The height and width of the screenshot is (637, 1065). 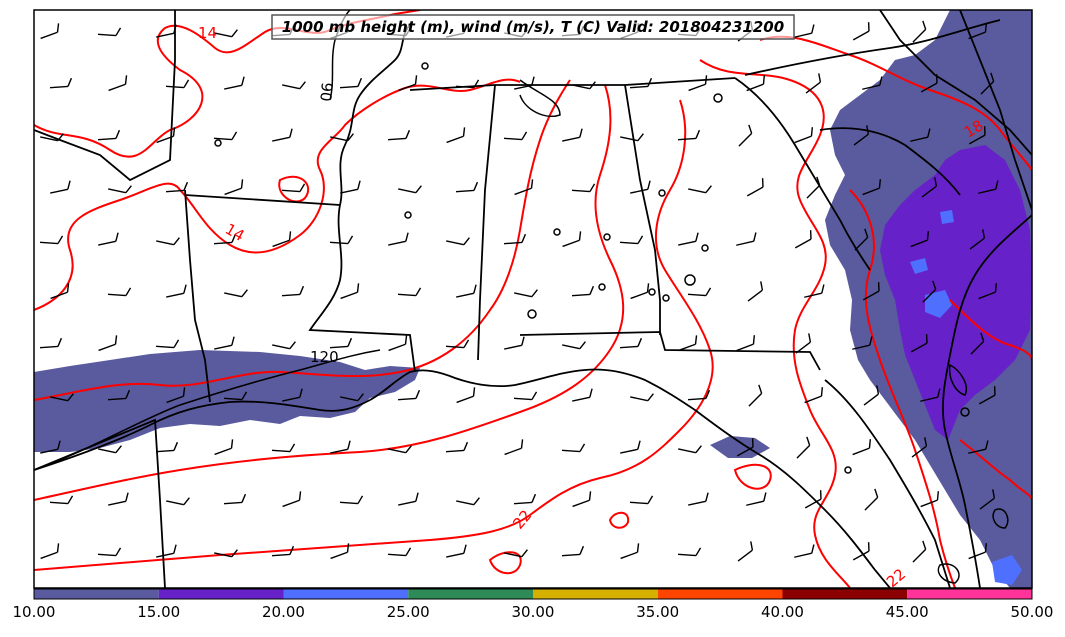 What do you see at coordinates (533, 27) in the screenshot?
I see `title-background` at bounding box center [533, 27].